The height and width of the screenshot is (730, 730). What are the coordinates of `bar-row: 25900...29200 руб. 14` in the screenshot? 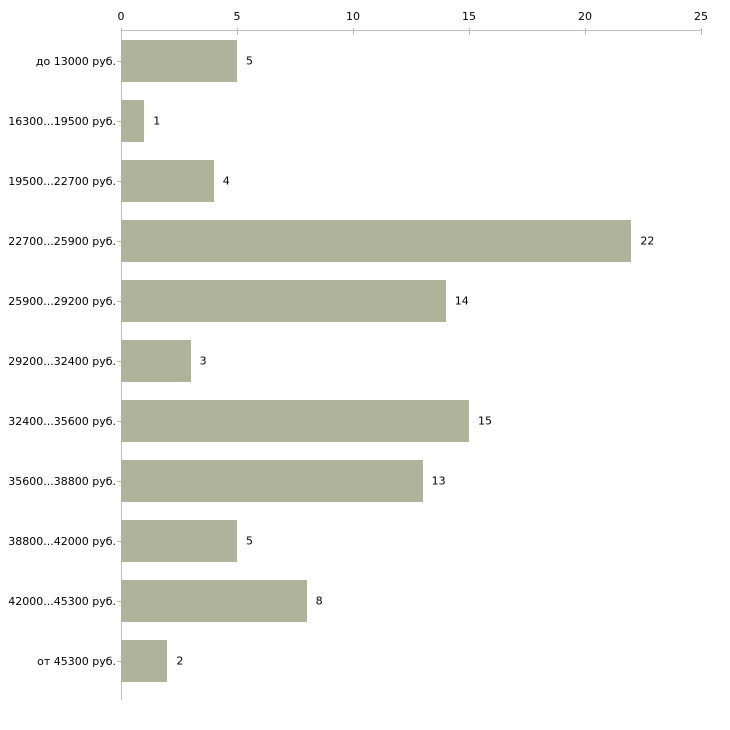 It's located at (365, 301).